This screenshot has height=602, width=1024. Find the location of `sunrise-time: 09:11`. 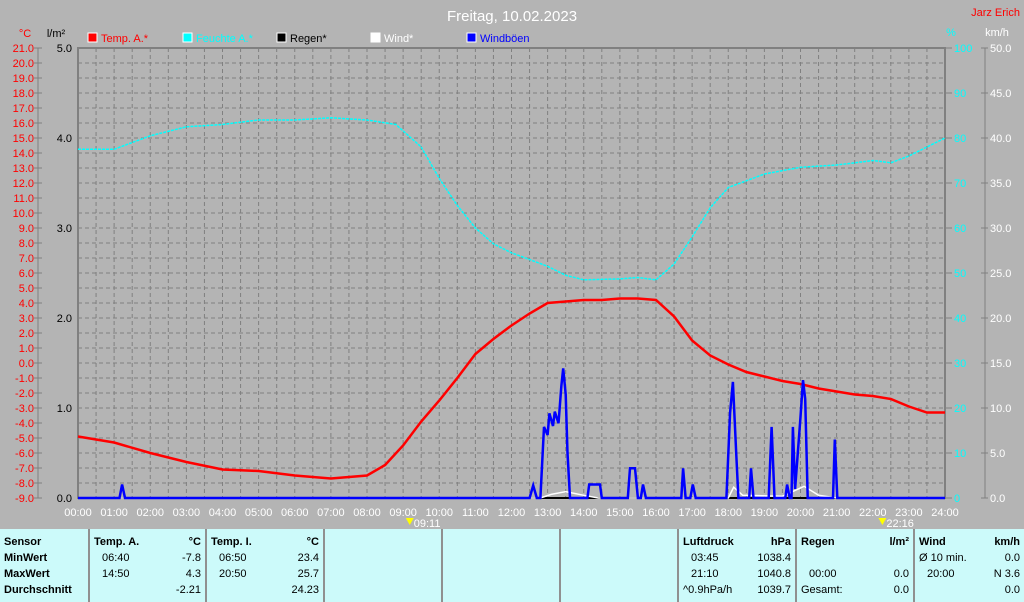

sunrise-time: 09:11 is located at coordinates (427, 523).